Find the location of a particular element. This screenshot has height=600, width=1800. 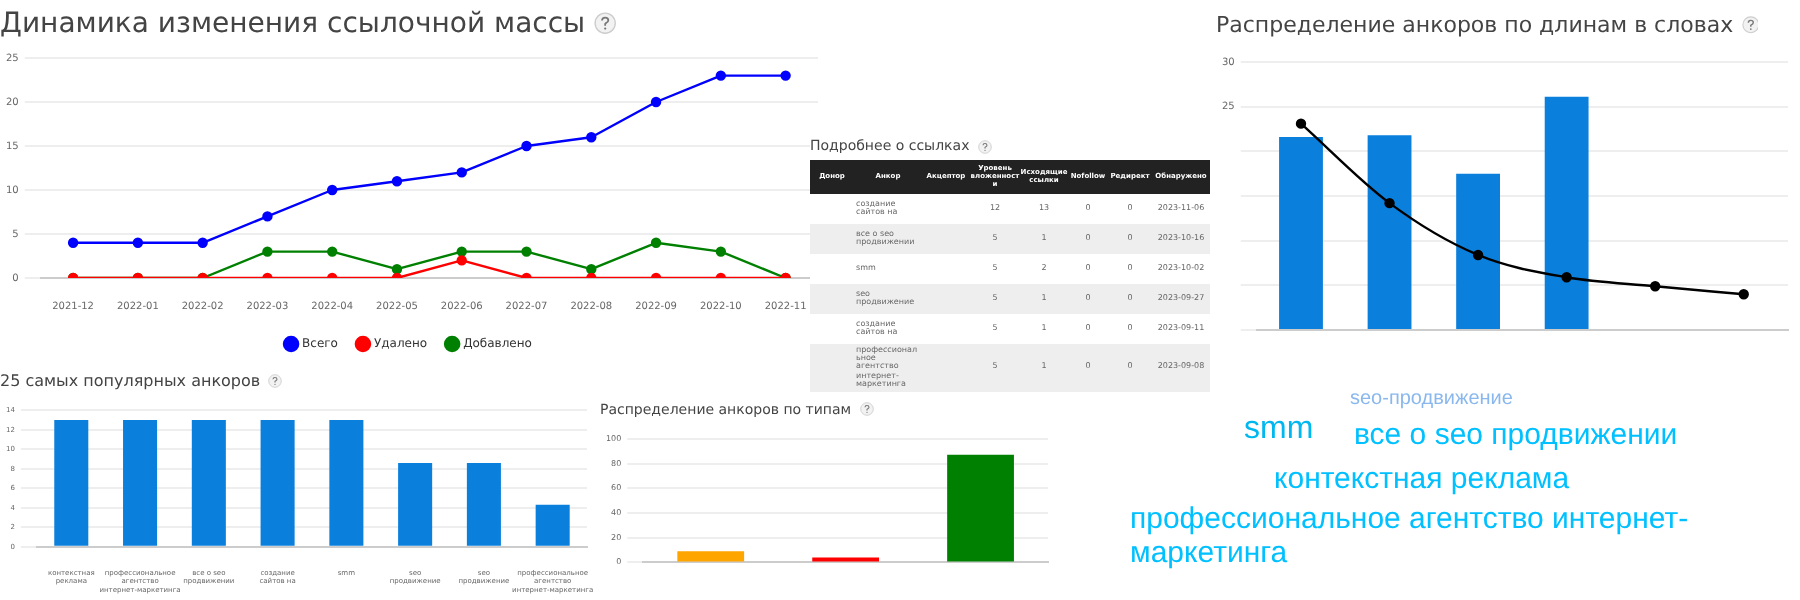

chart-title: 25 самых популярных анкоров is located at coordinates (130, 380).